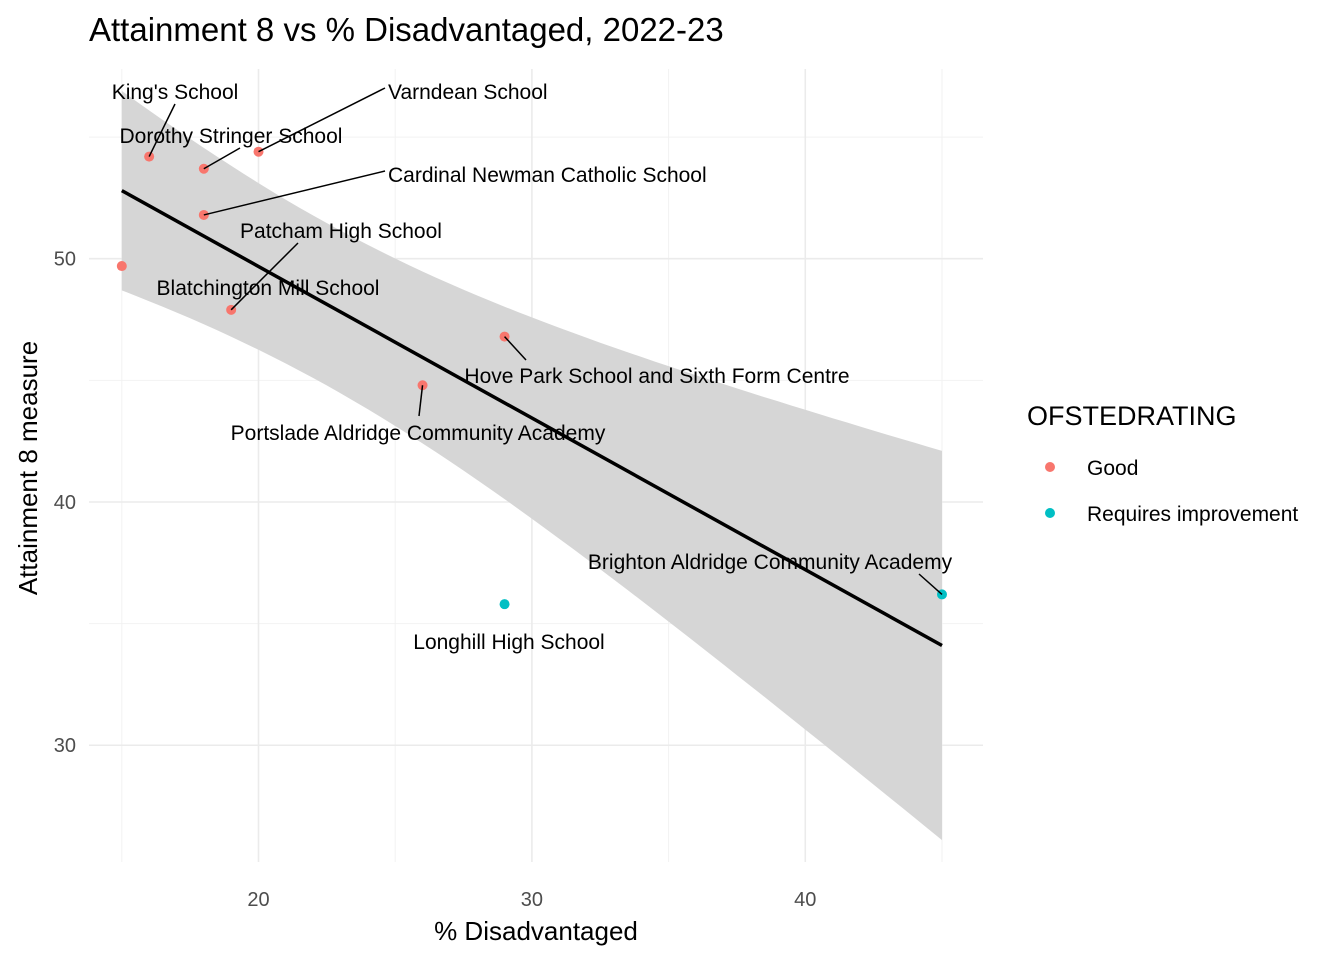 This screenshot has height=960, width=1344. I want to click on point-blatchington-mill-school, so click(121, 266).